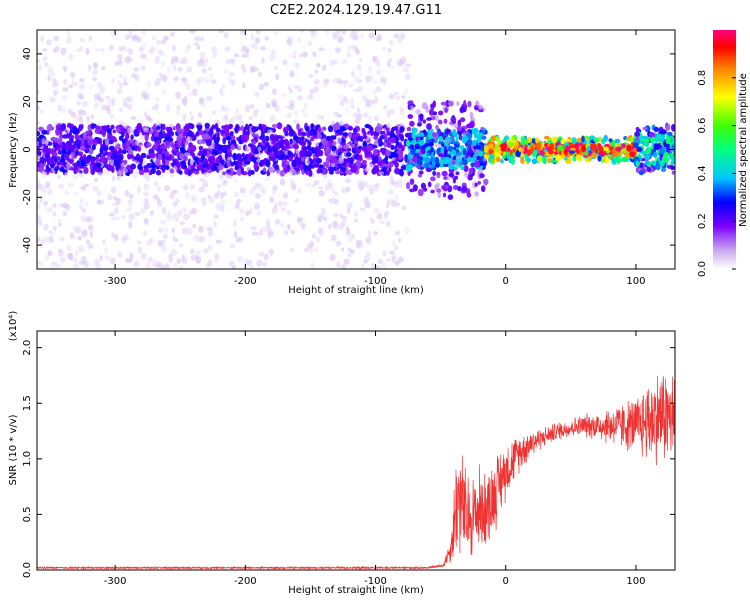 The image size is (750, 600). I want to click on x-tick-label: 100, so click(635, 281).